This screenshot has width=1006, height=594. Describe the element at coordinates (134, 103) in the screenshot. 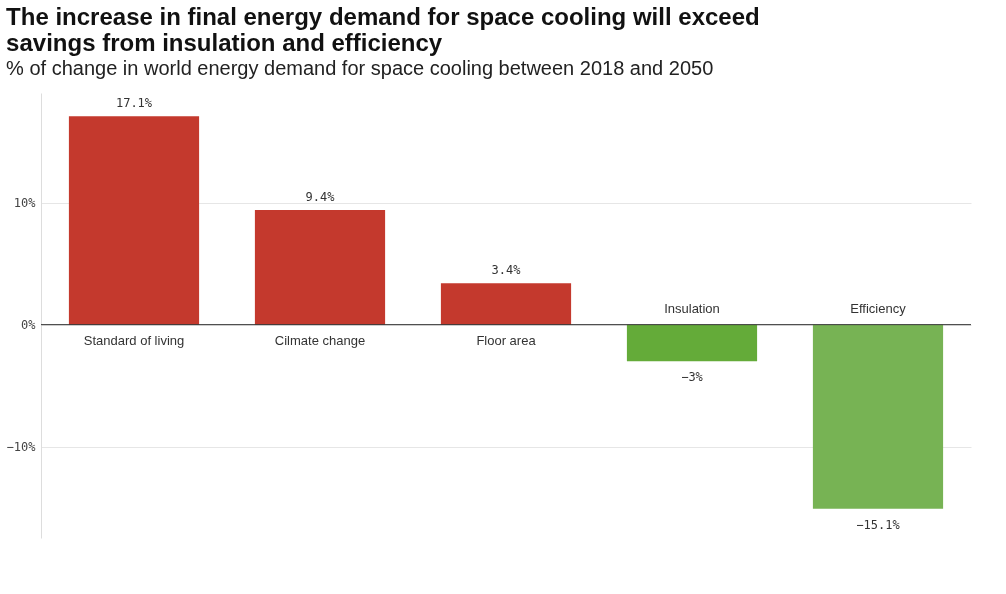

I see `data-label: 17.1%` at that location.